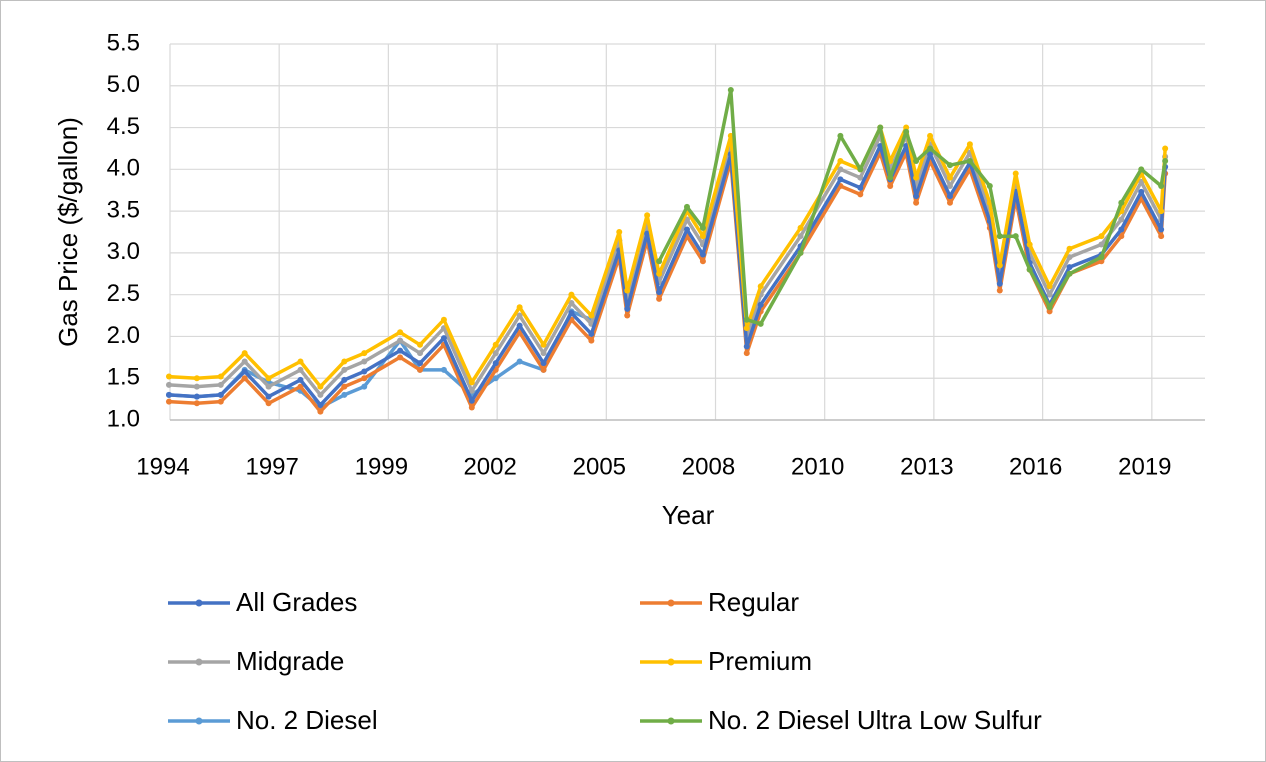 The image size is (1266, 762). I want to click on x-tick-label: 2013, so click(926, 466).